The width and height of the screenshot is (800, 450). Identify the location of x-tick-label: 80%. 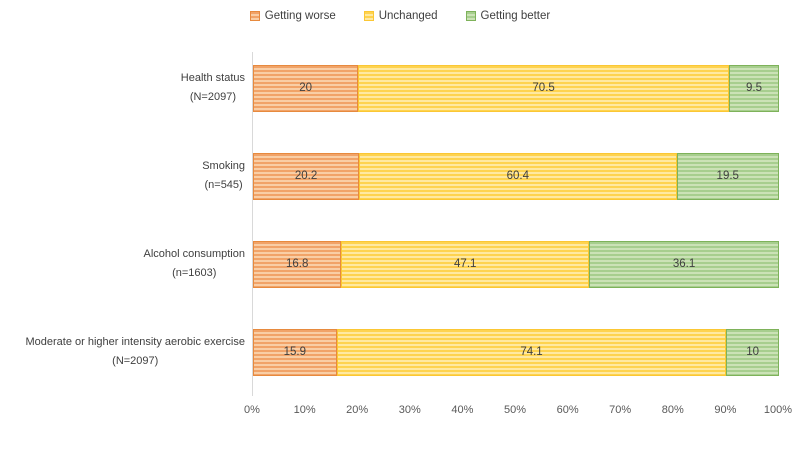
(672, 410).